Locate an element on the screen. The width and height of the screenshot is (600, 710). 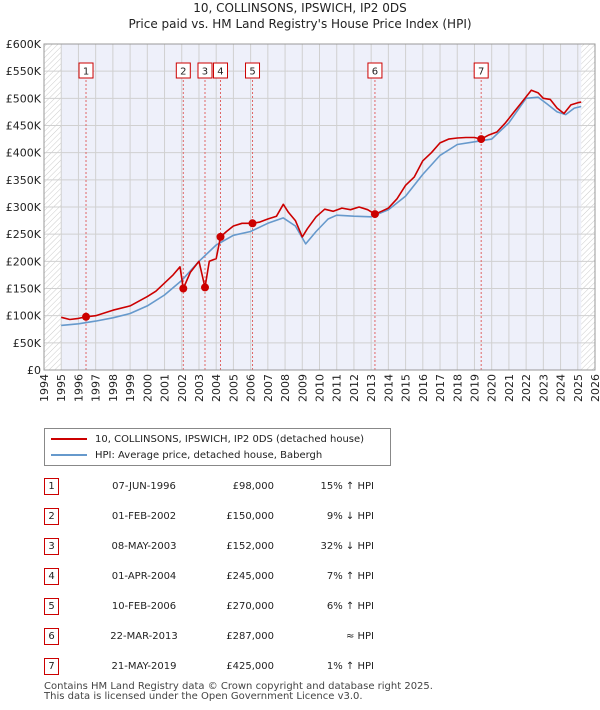
sale-label-number: 3 is located at coordinates (205, 72).